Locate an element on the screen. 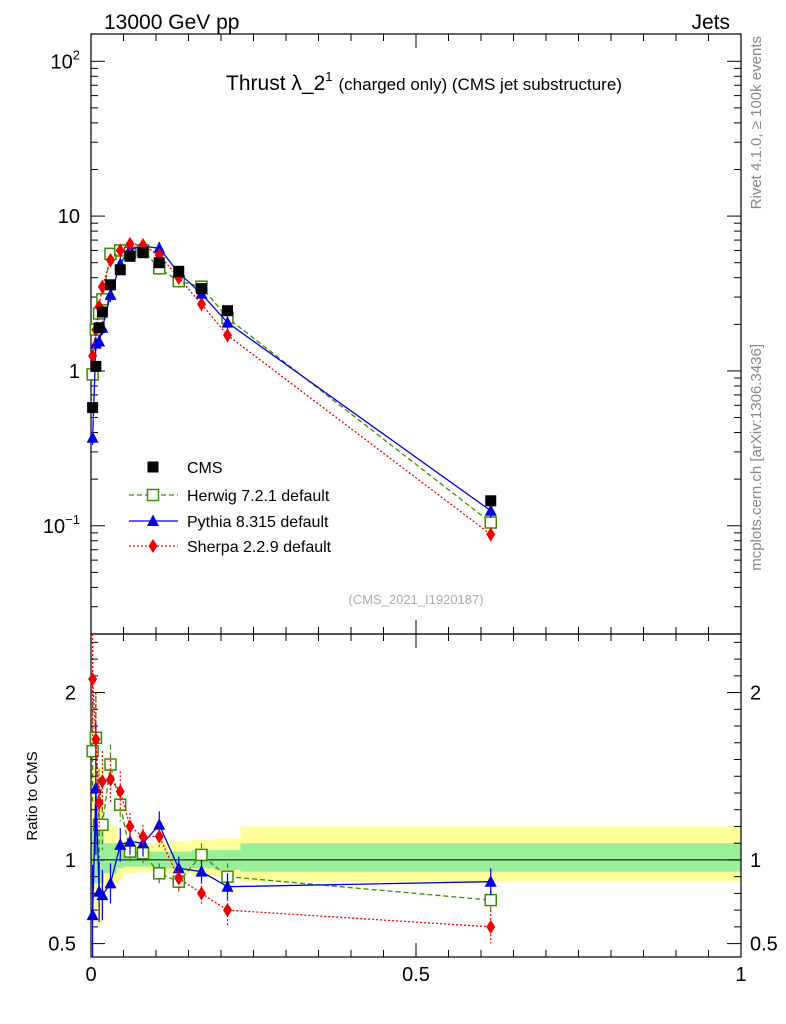 The width and height of the screenshot is (786, 1024). ratio-y-tick-label-right: 0.5 is located at coordinates (764, 945).